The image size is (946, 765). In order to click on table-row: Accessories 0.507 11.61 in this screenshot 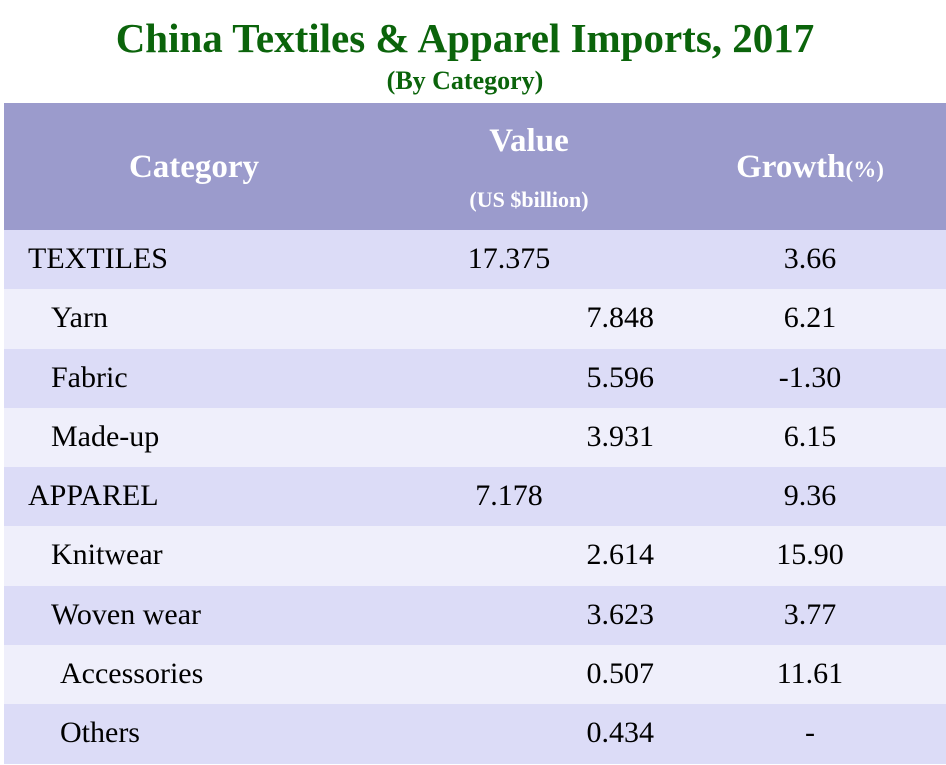, I will do `click(475, 675)`.